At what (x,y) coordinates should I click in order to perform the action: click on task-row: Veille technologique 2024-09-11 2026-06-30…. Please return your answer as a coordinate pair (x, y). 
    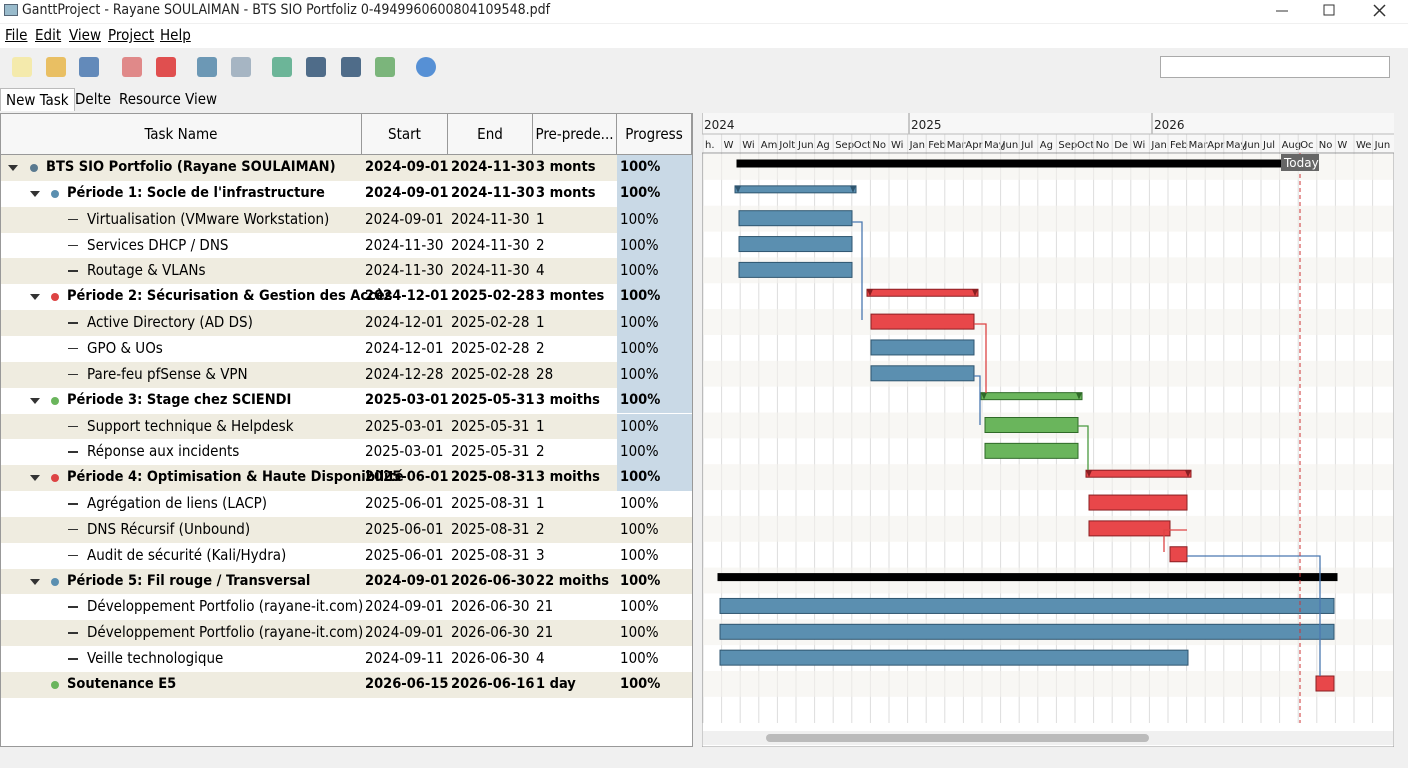
    Looking at the image, I should click on (346, 659).